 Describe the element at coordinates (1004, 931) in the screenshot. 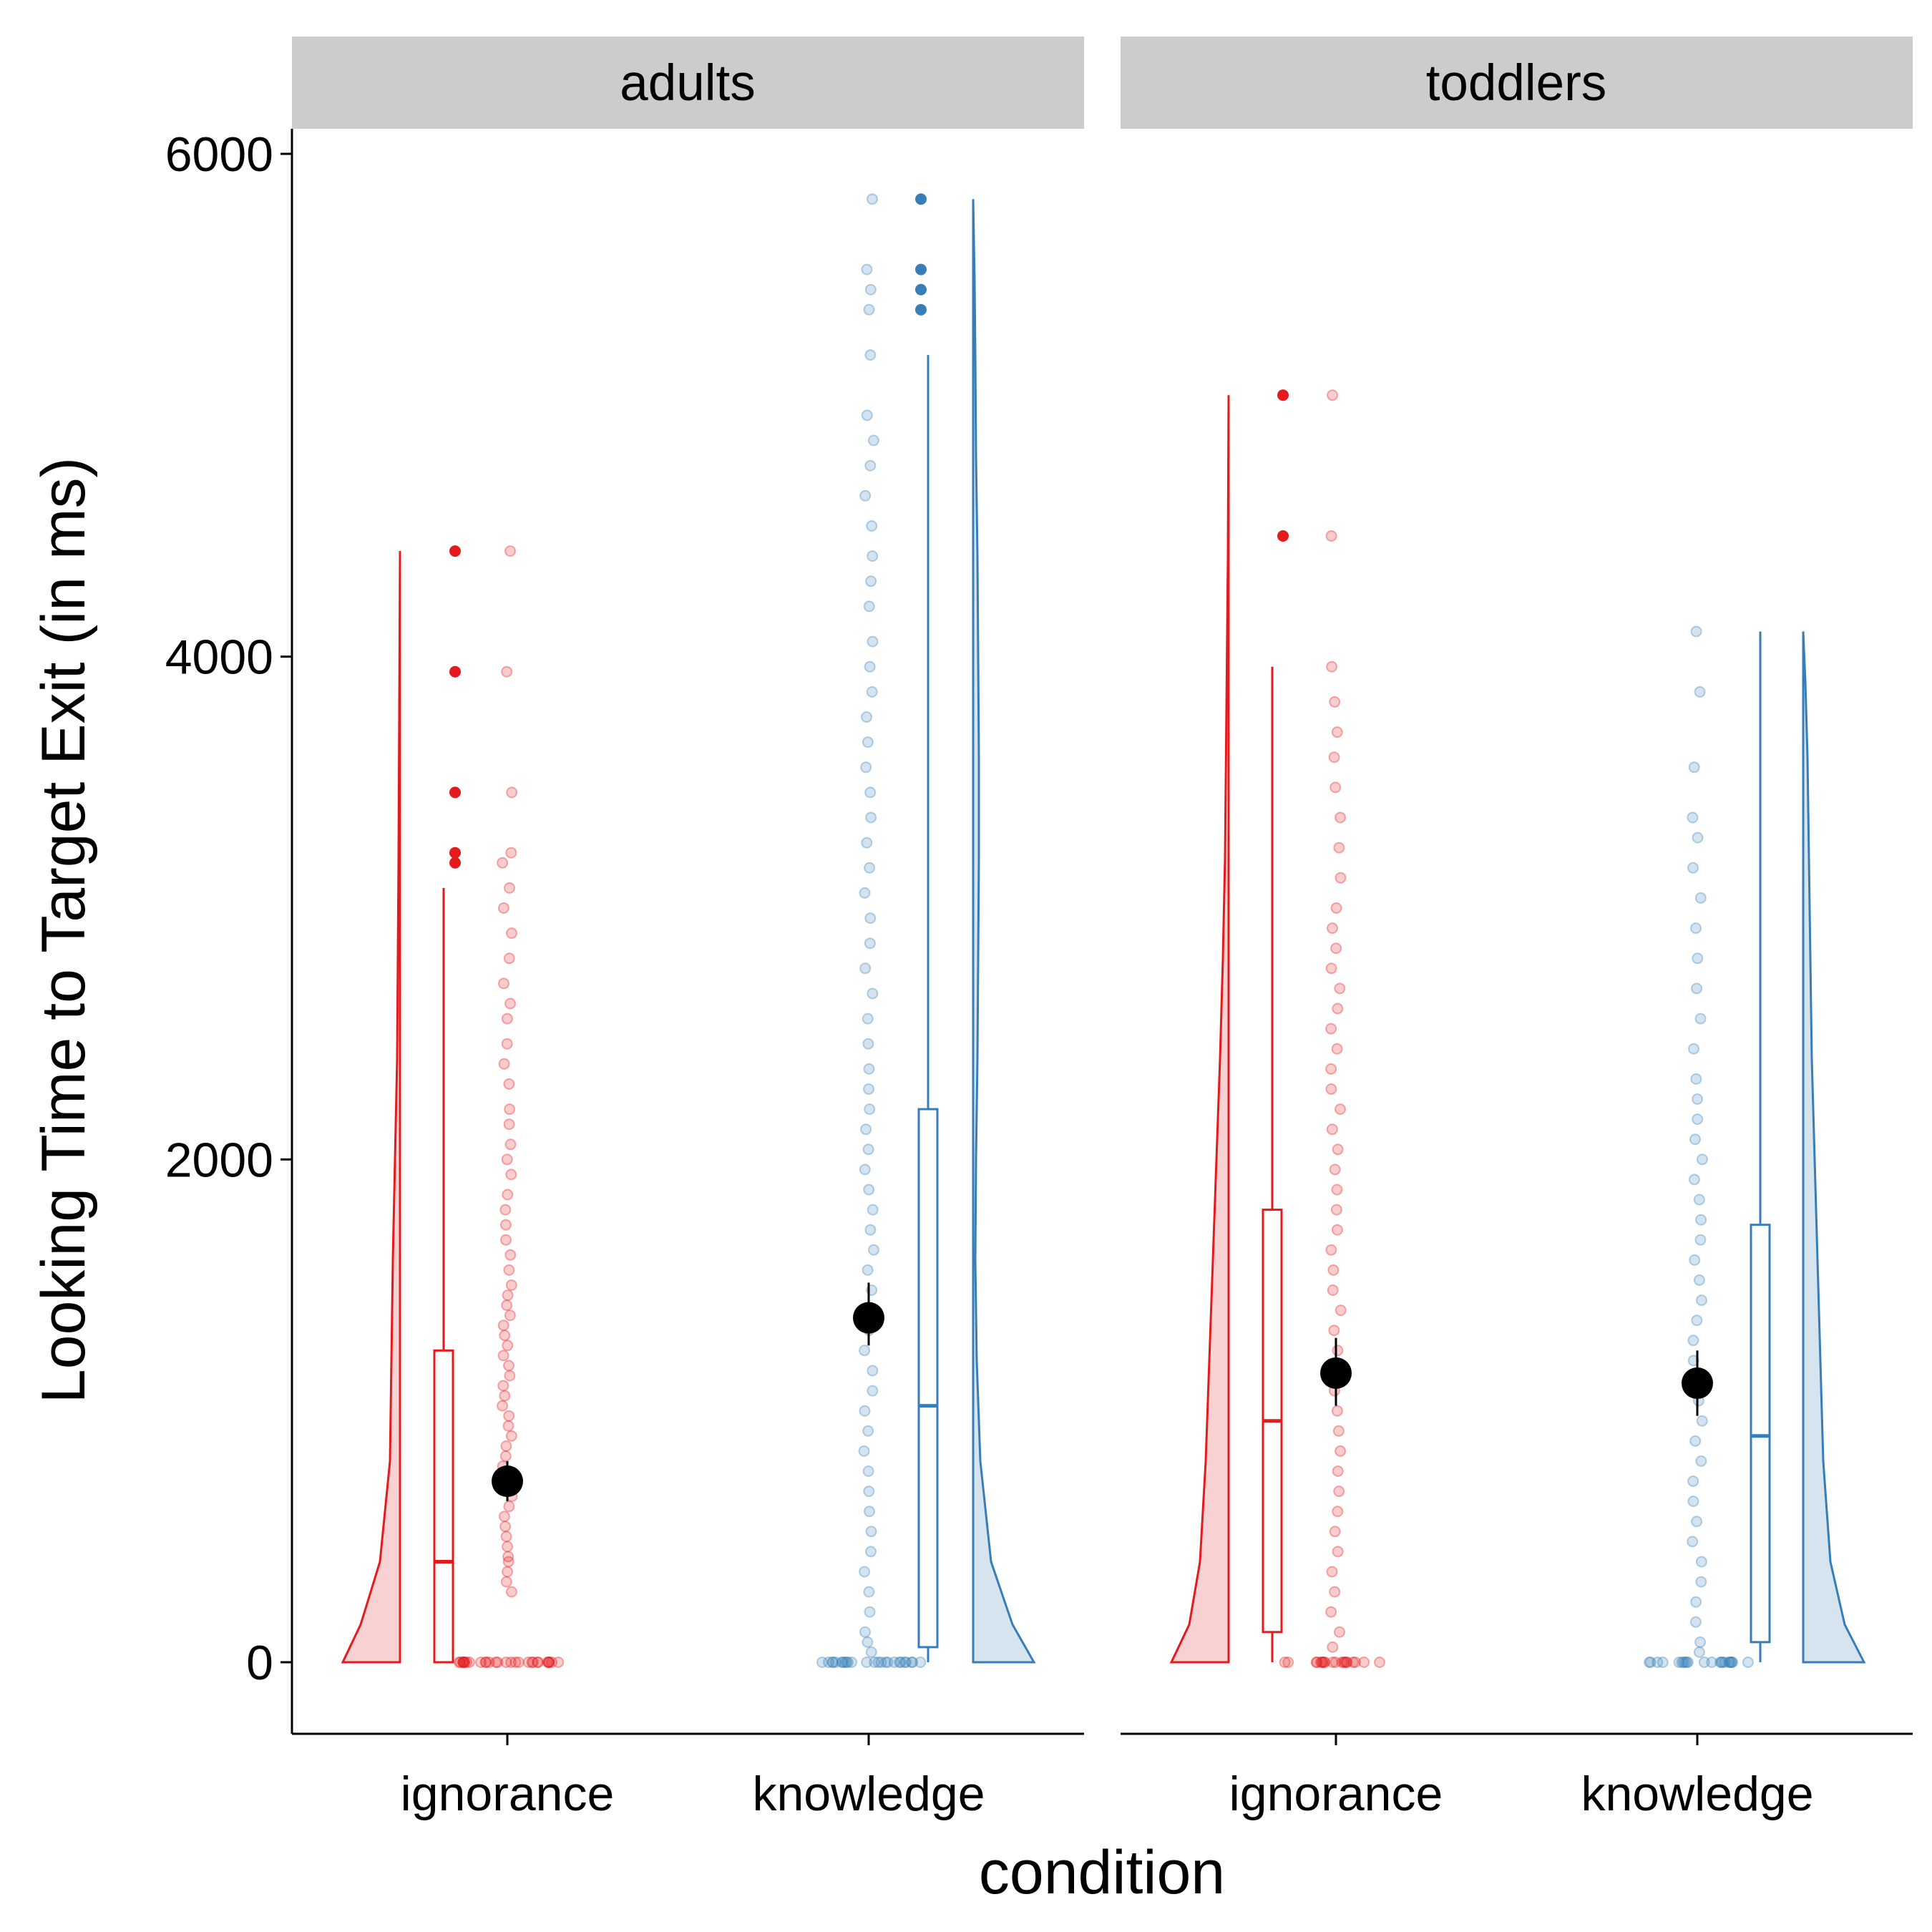

I see `density-cloud-adults-knowledge` at that location.